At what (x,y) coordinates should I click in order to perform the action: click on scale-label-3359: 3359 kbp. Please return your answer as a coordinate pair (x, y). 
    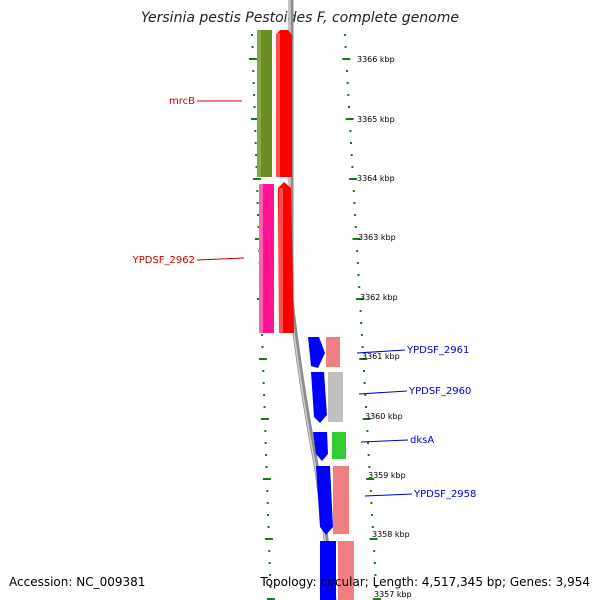
    Looking at the image, I should click on (387, 475).